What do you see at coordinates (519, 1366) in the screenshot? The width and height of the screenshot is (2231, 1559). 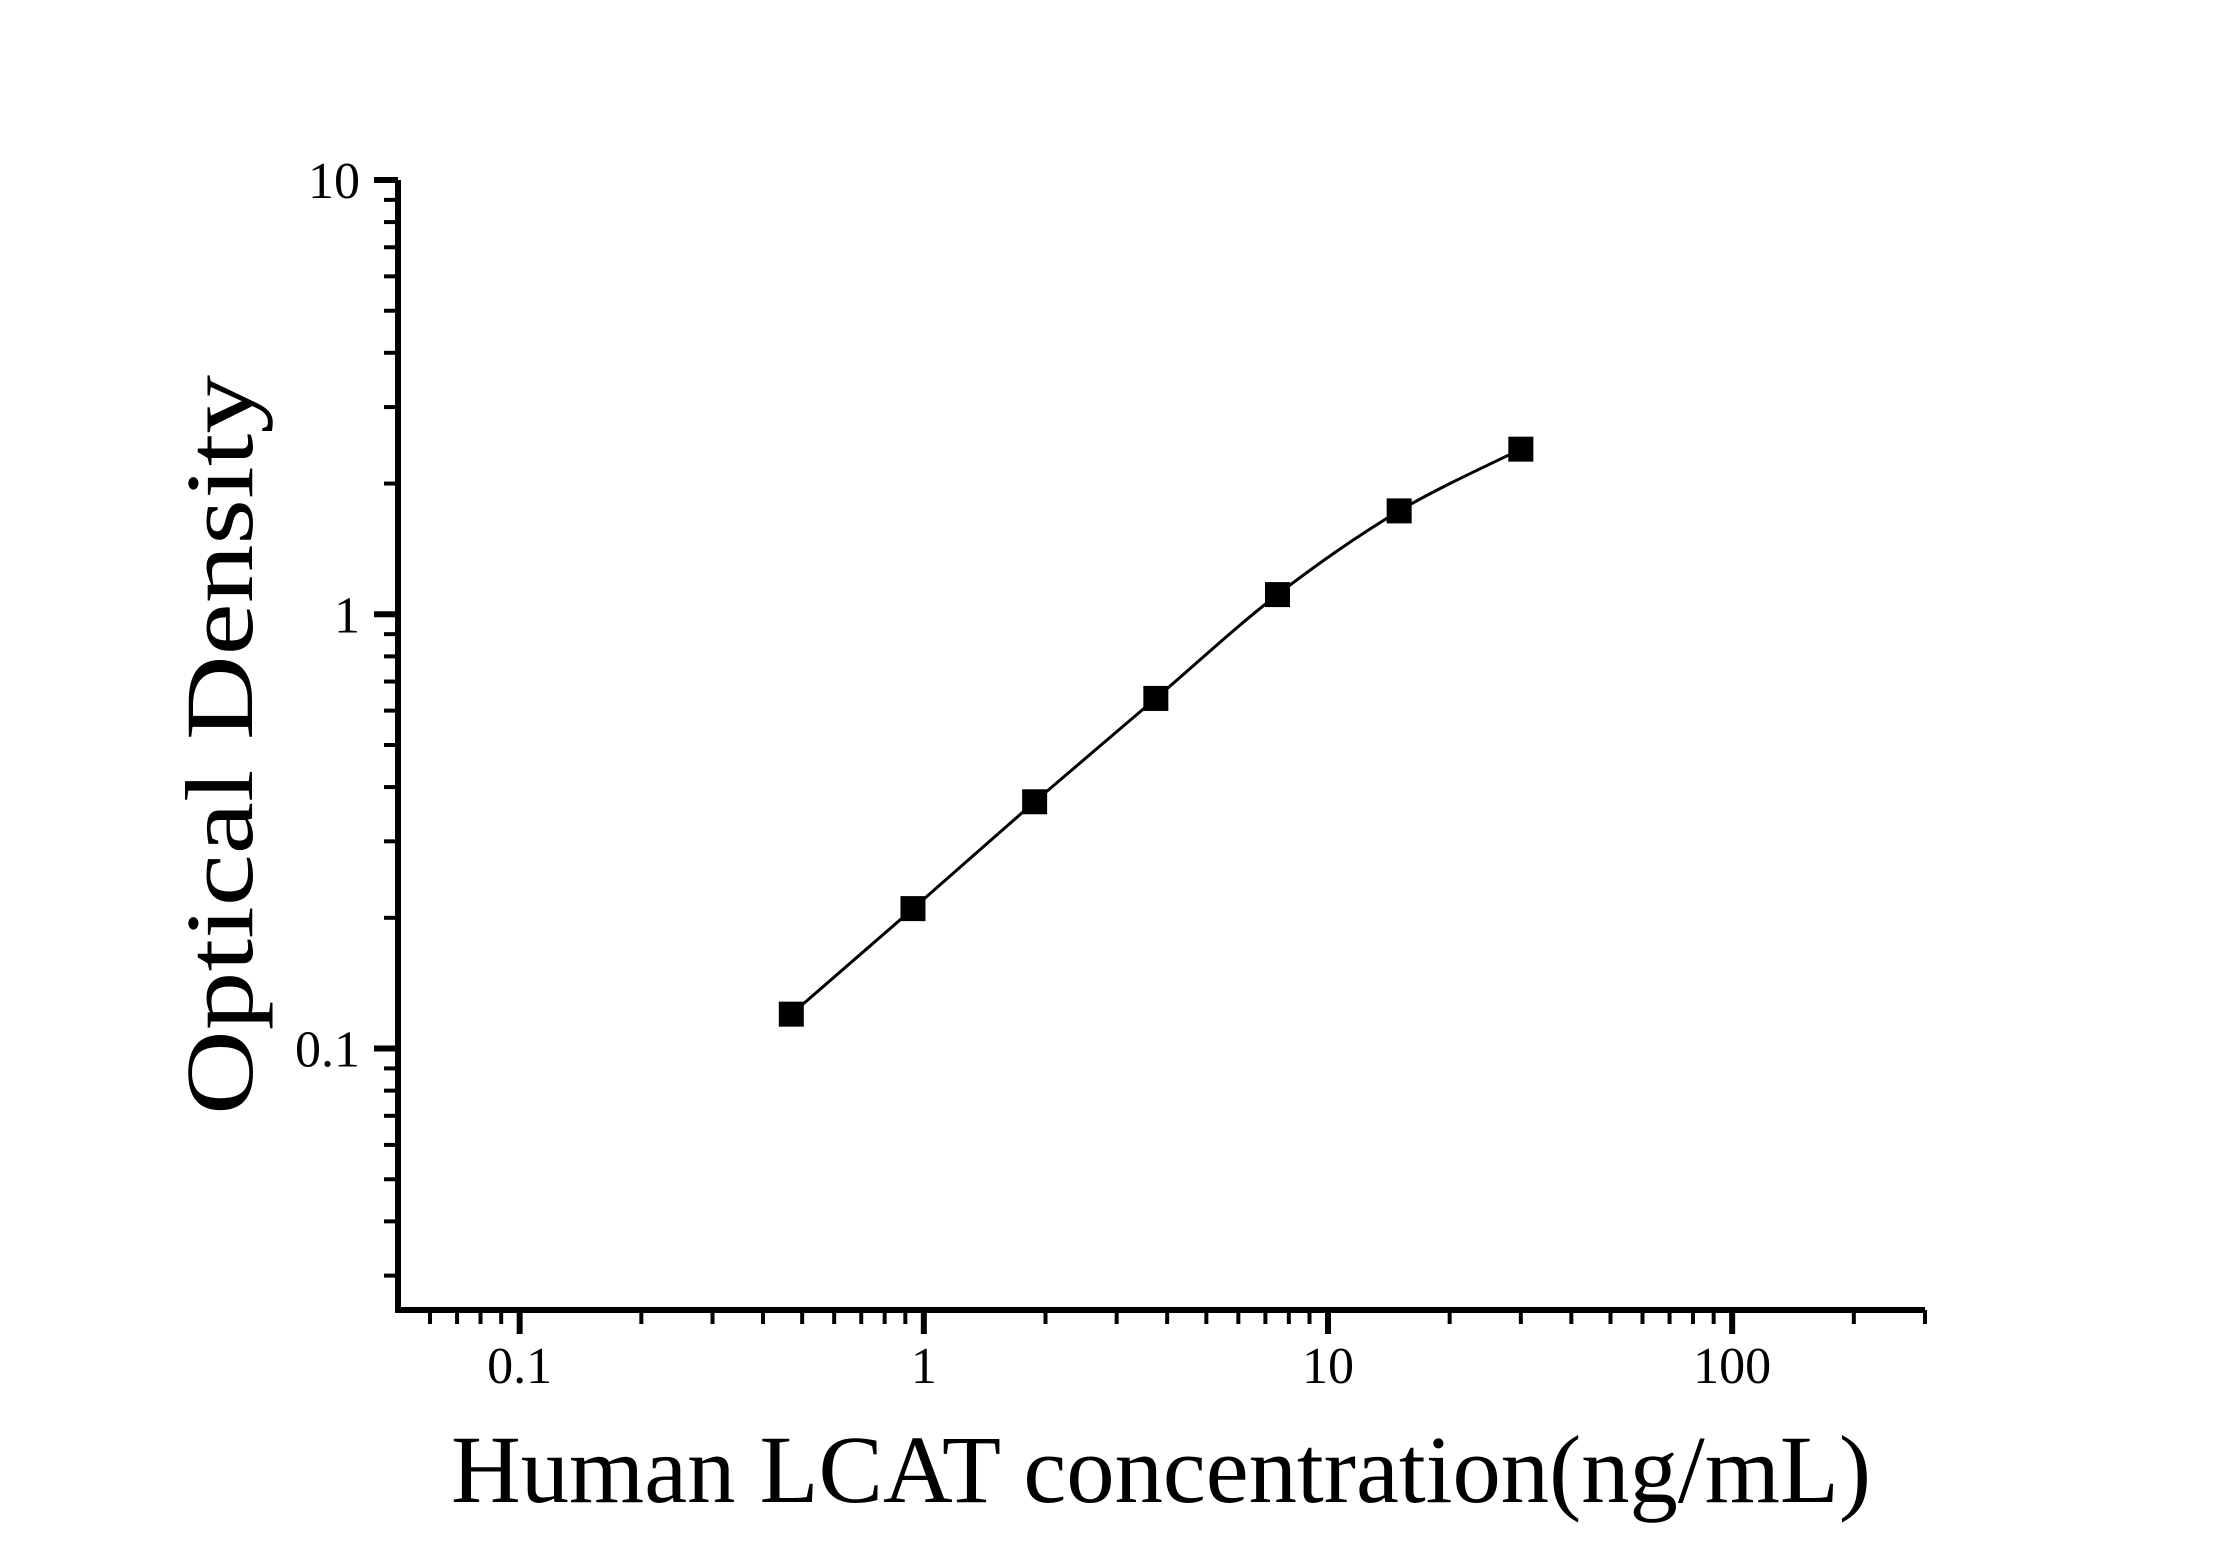 I see `x-tick-label: 0.1` at bounding box center [519, 1366].